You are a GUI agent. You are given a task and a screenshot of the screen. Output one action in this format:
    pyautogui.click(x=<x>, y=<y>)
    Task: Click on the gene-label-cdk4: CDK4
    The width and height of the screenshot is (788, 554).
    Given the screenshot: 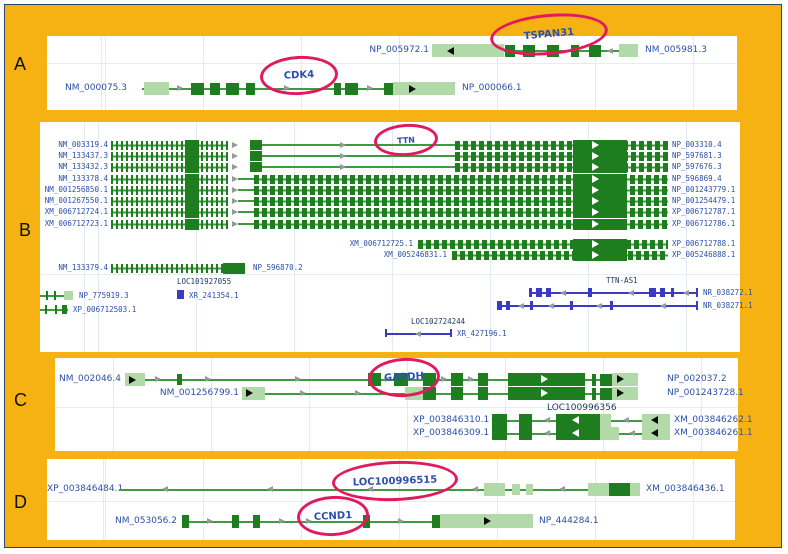 What is the action you would take?
    pyautogui.click(x=299, y=75)
    